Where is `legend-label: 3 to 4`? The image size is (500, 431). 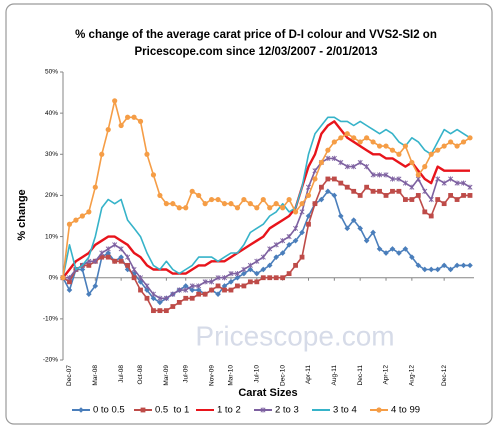 legend-label: 3 to 4 is located at coordinates (345, 410).